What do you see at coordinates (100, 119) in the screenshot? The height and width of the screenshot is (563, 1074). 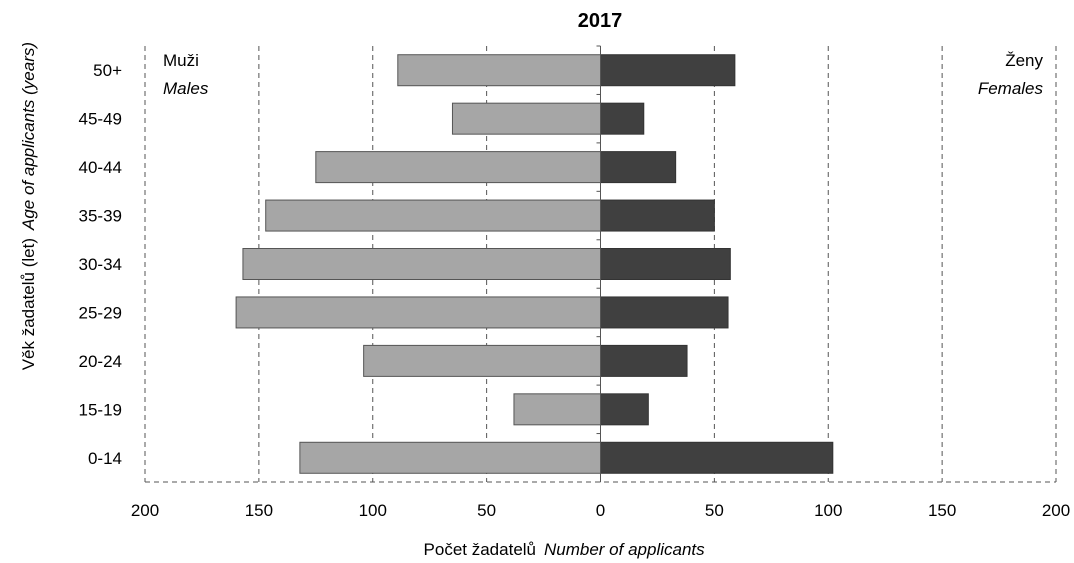 I see `y-tick-label-45-49: 45-49` at bounding box center [100, 119].